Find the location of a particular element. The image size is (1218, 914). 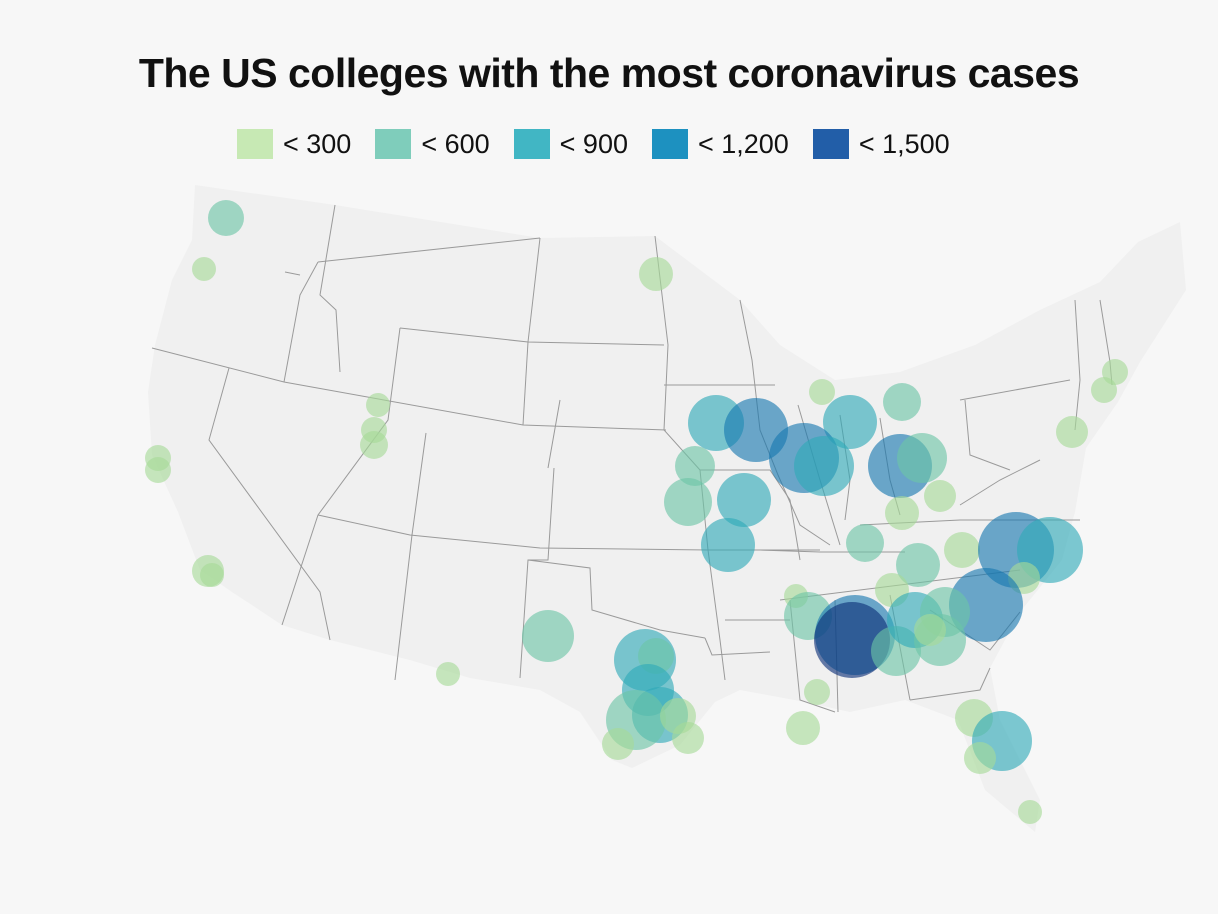

legend-item-1200: < 1,200 is located at coordinates (720, 144).